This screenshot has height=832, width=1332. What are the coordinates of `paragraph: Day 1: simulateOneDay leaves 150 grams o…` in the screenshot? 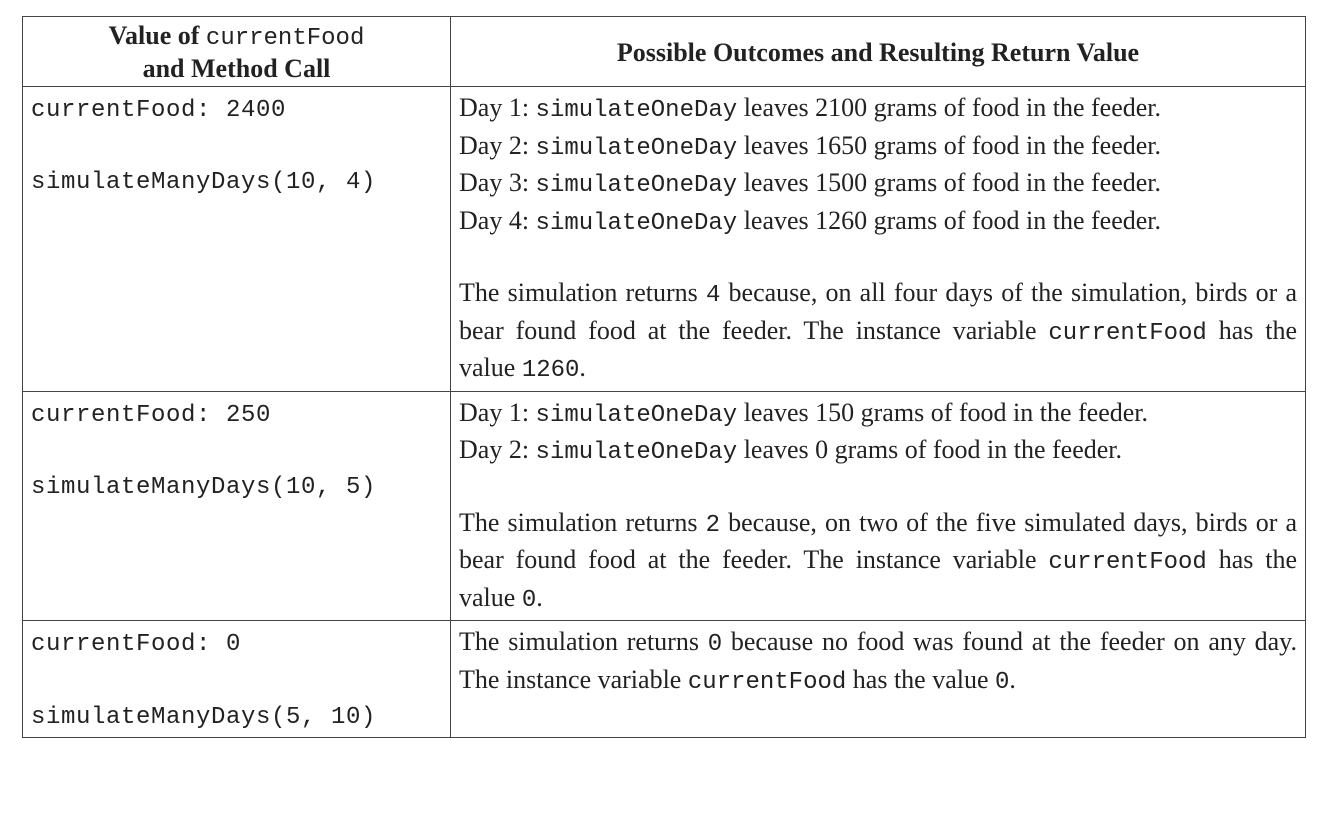 It's located at (878, 415).